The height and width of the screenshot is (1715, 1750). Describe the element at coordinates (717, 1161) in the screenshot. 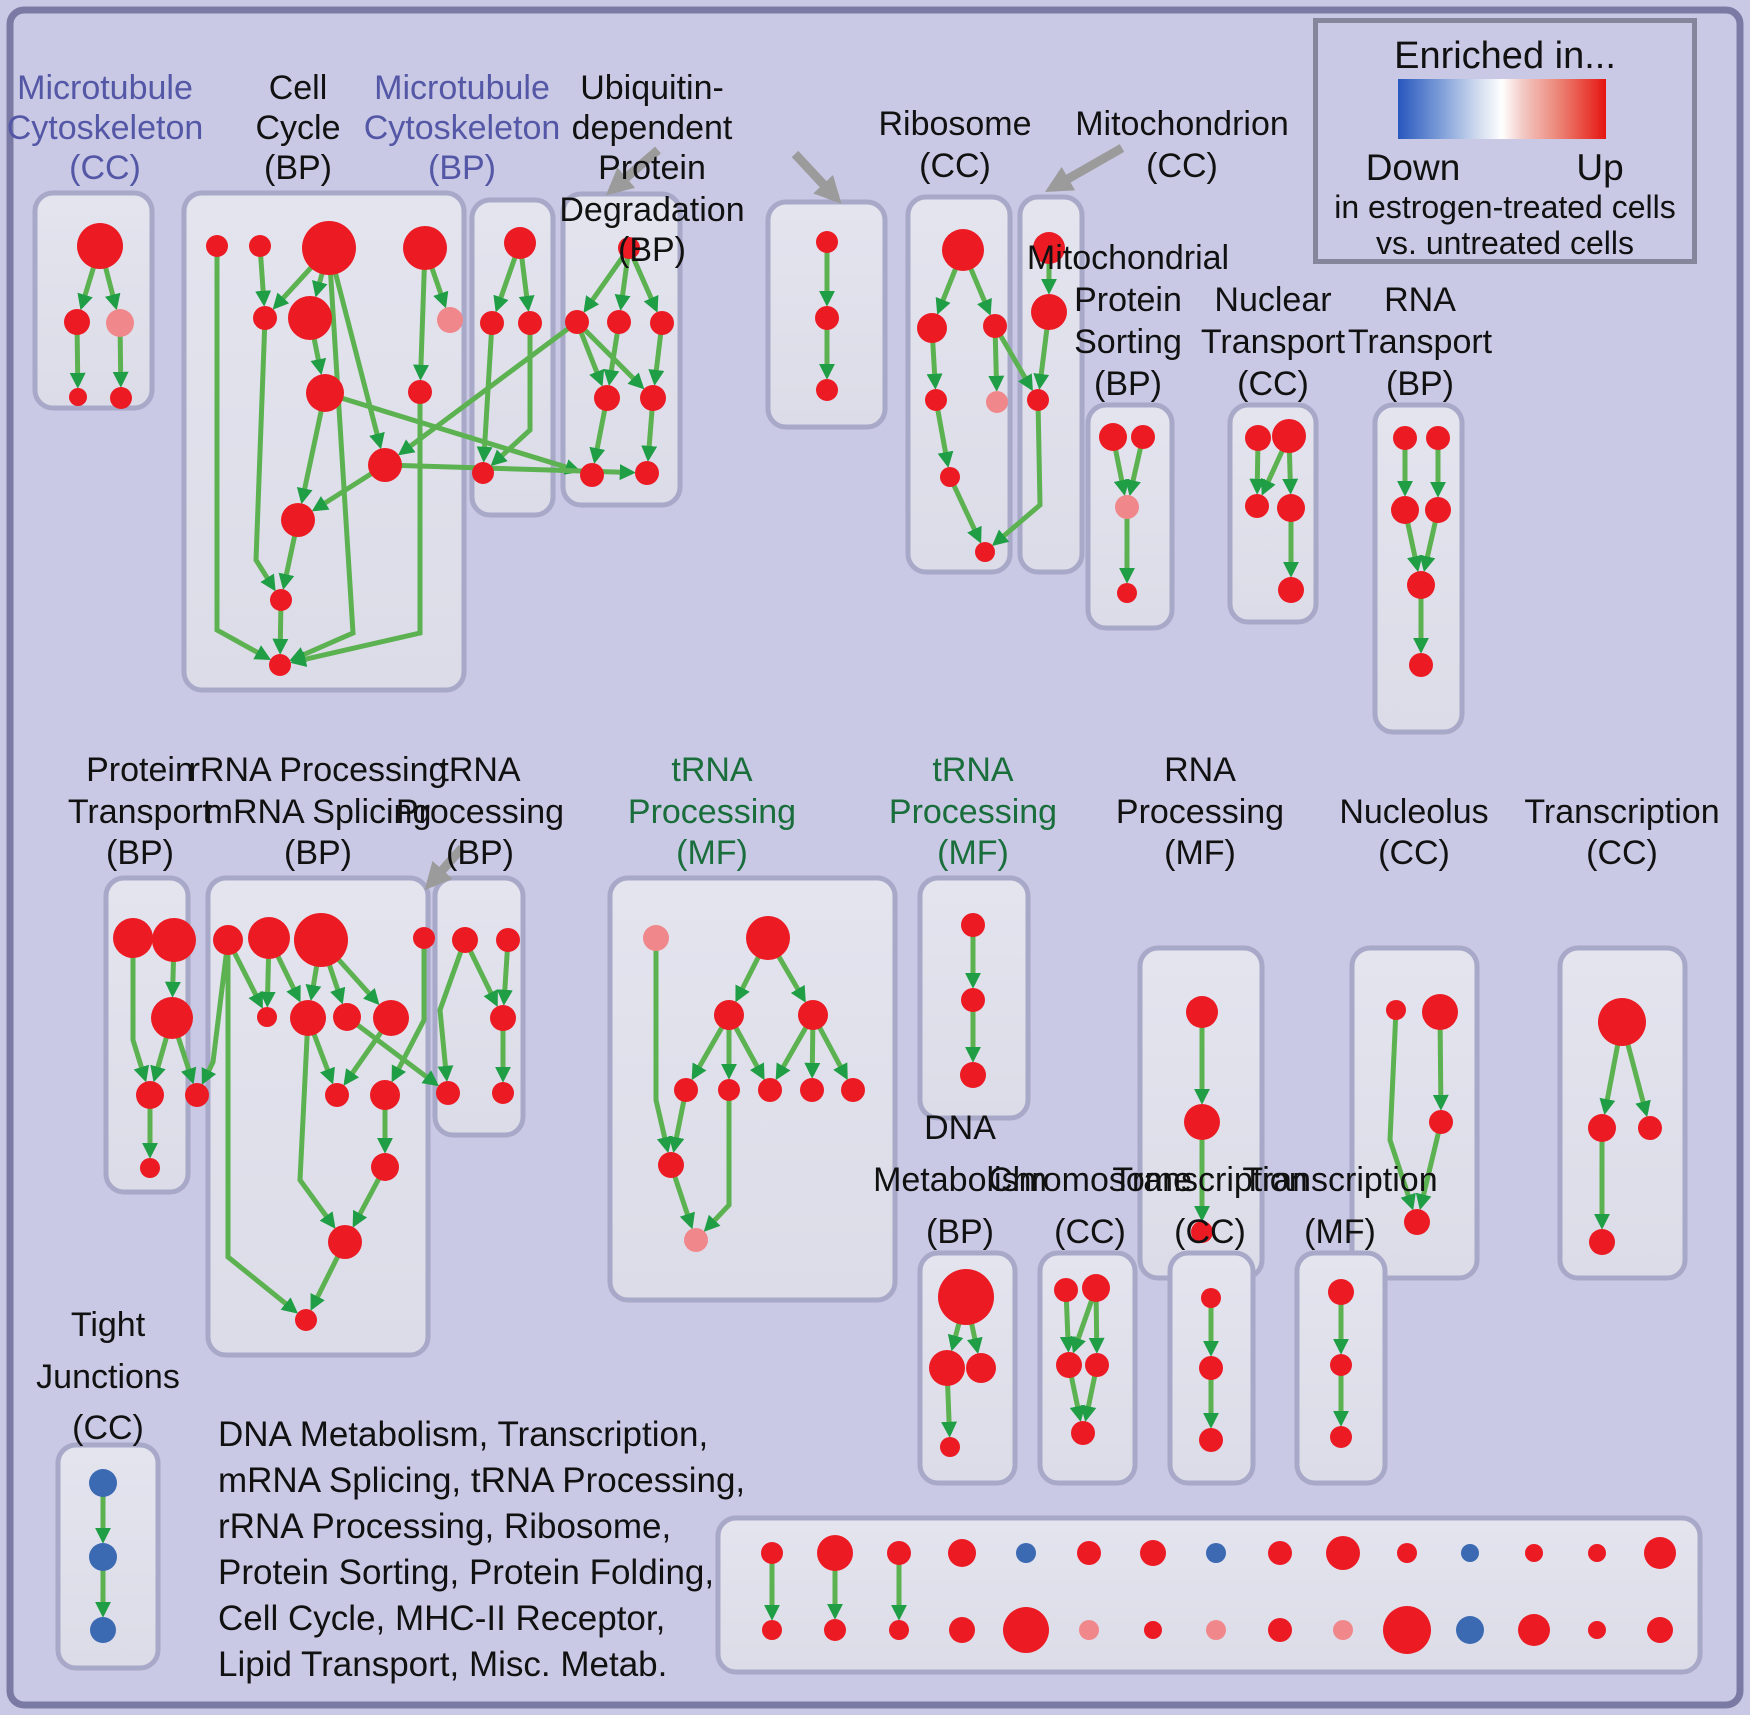

I see `trna-processing-mf-a-edge` at that location.